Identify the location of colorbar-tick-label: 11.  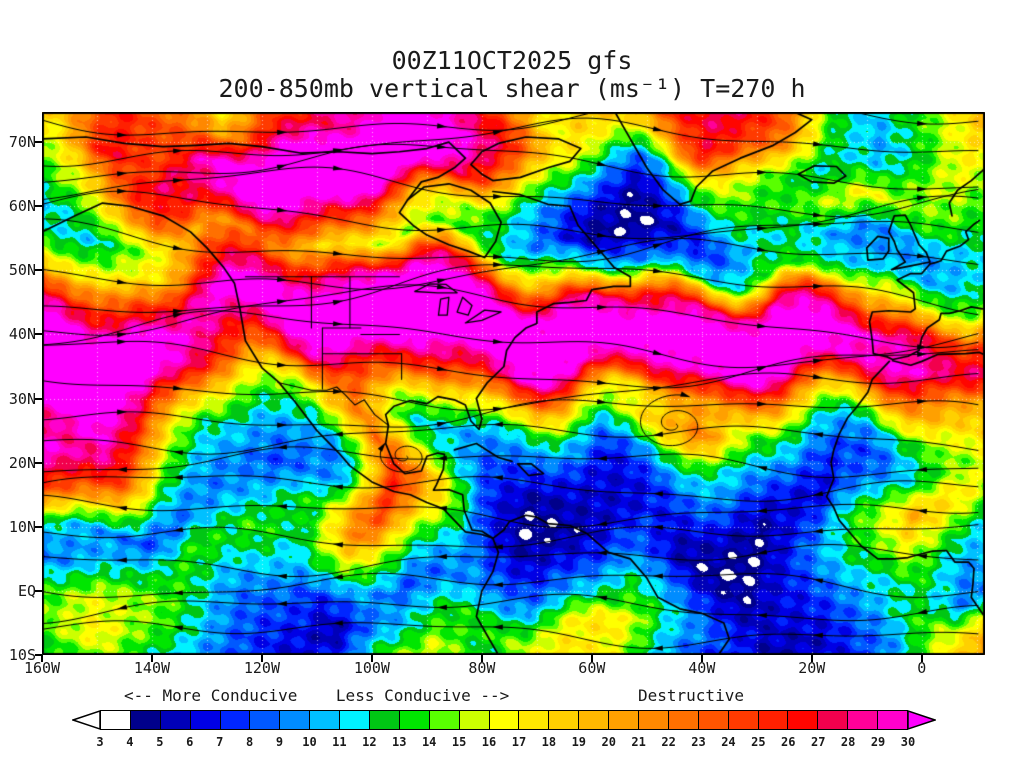
(339, 742).